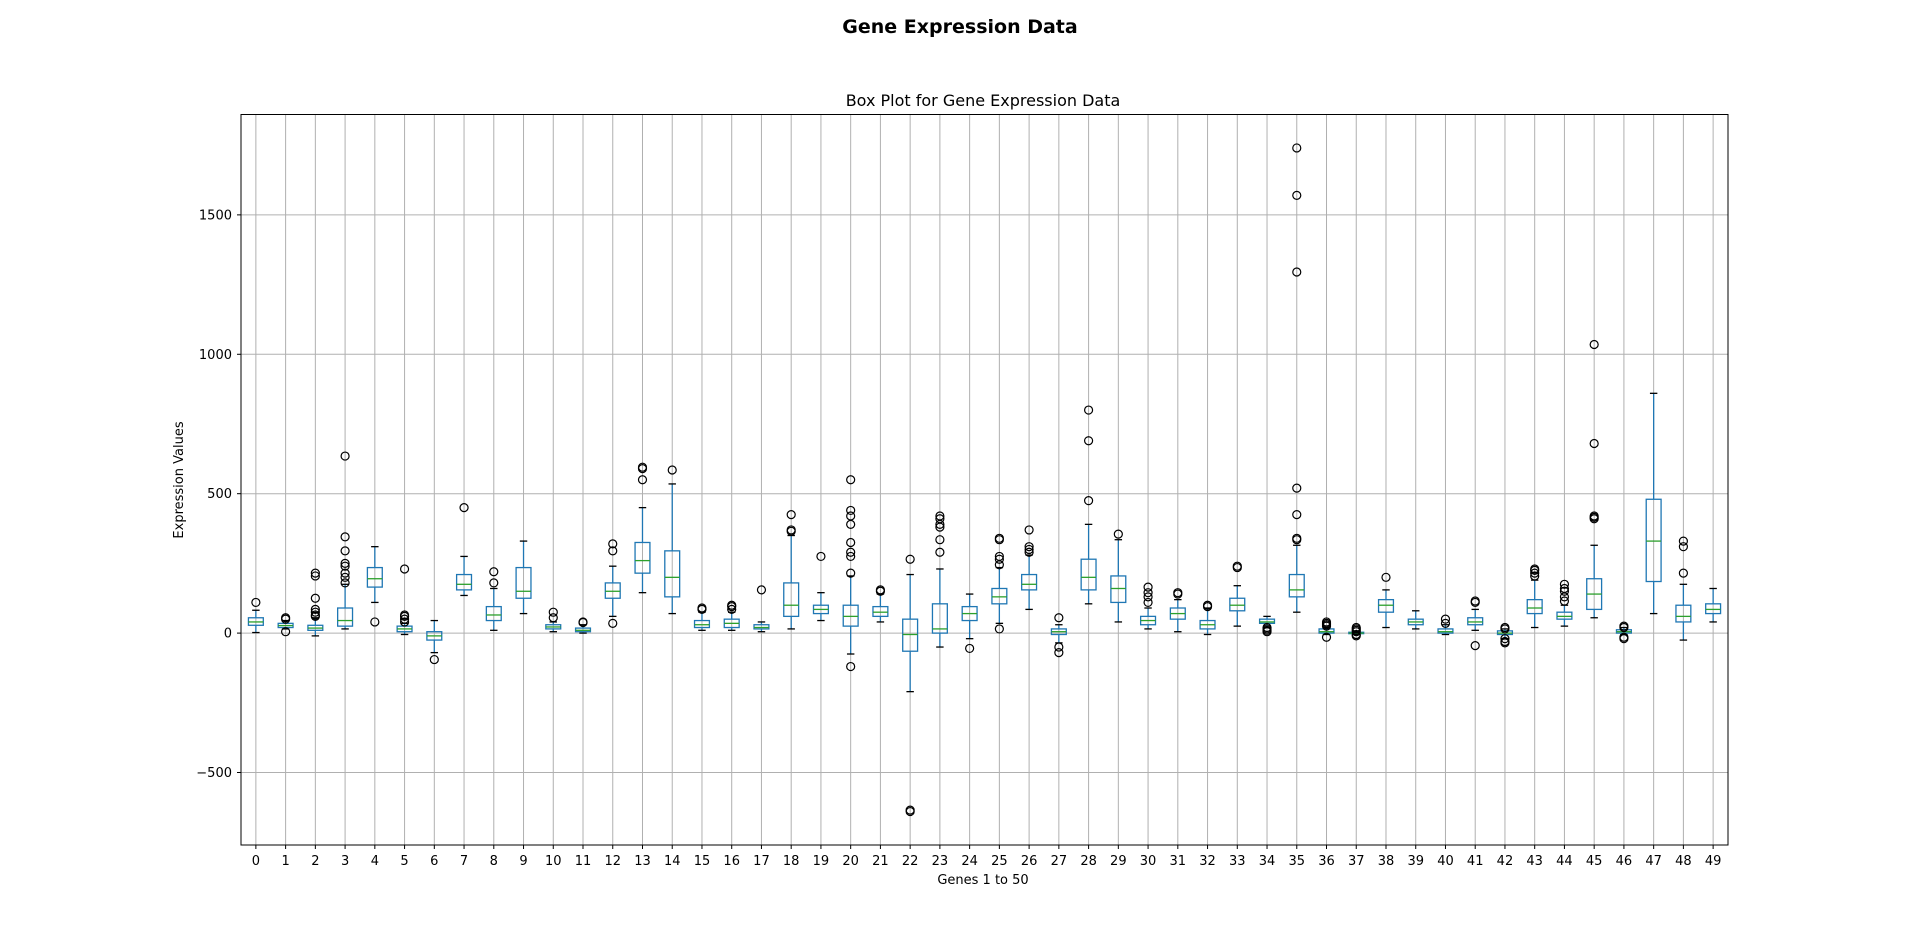  I want to click on x-tick-label: 45, so click(1594, 861).